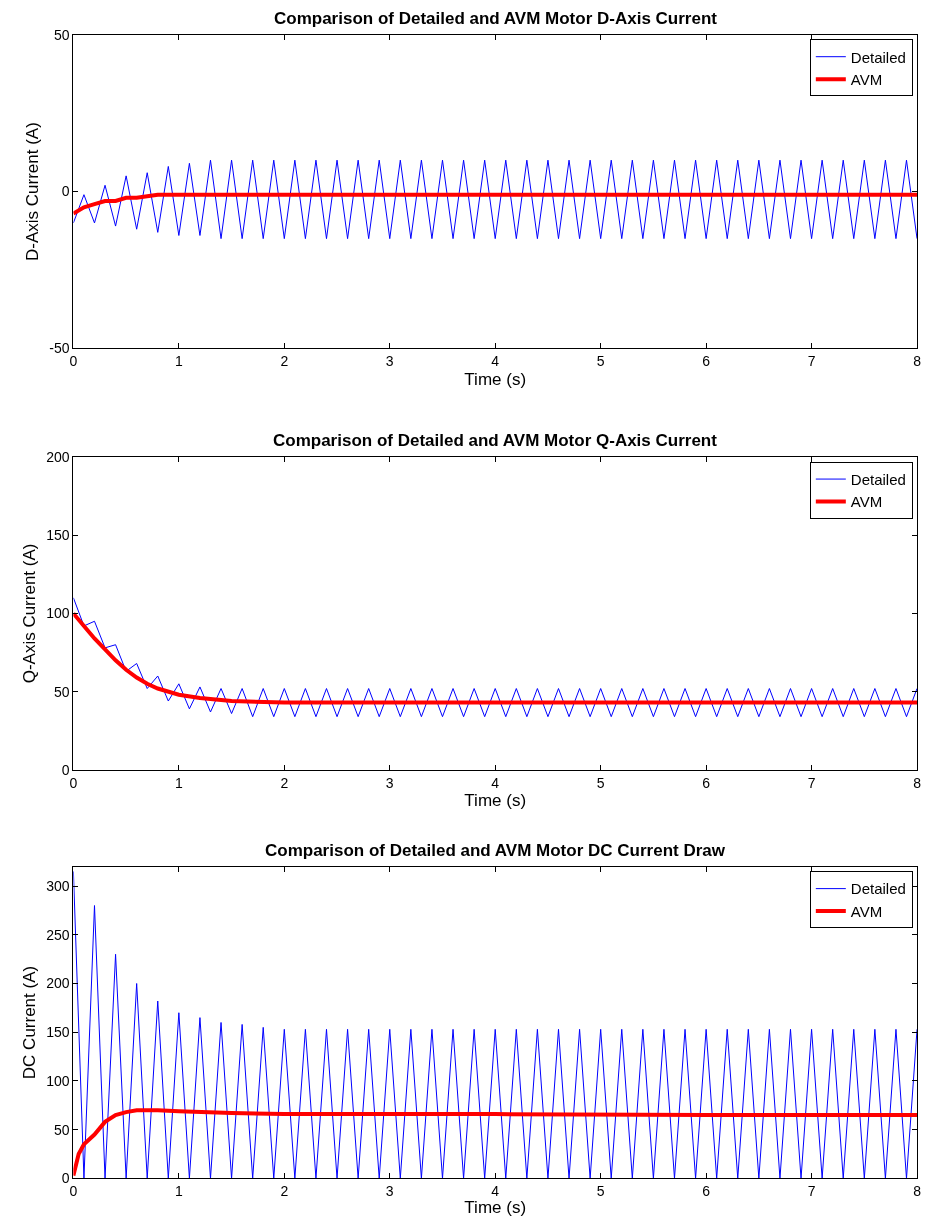  What do you see at coordinates (496, 18) in the screenshot?
I see `chart-title: Comparison of Detailed and AVM Motor D-Axis Current` at bounding box center [496, 18].